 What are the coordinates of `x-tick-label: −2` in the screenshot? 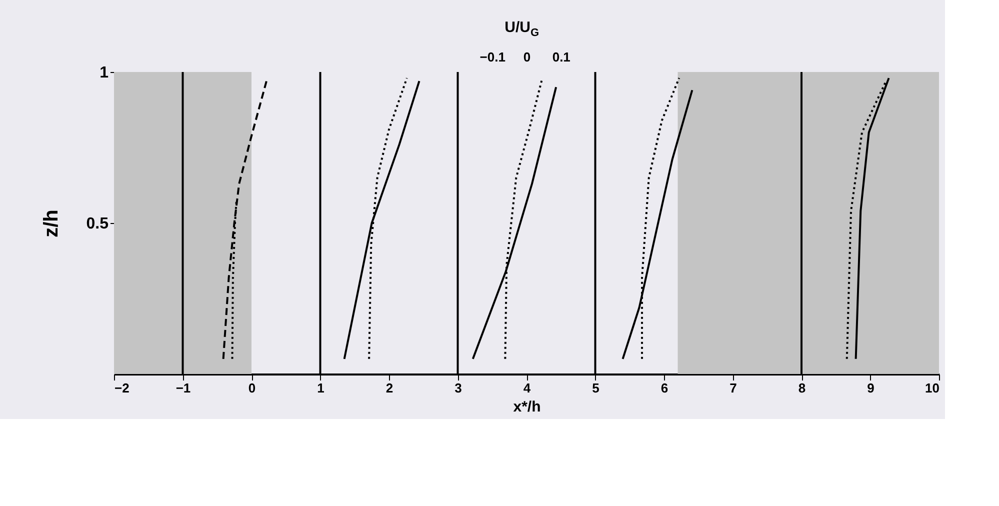 It's located at (122, 388).